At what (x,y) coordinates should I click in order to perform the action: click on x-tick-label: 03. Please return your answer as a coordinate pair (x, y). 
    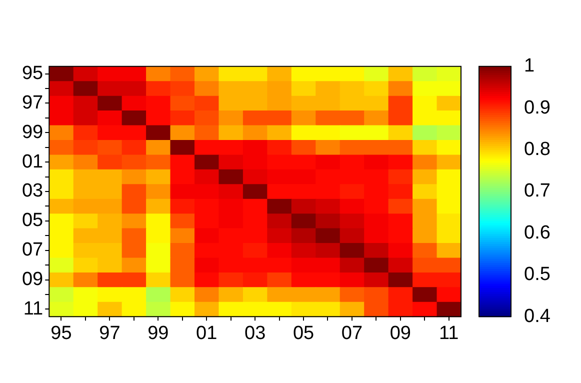
    Looking at the image, I should click on (255, 333).